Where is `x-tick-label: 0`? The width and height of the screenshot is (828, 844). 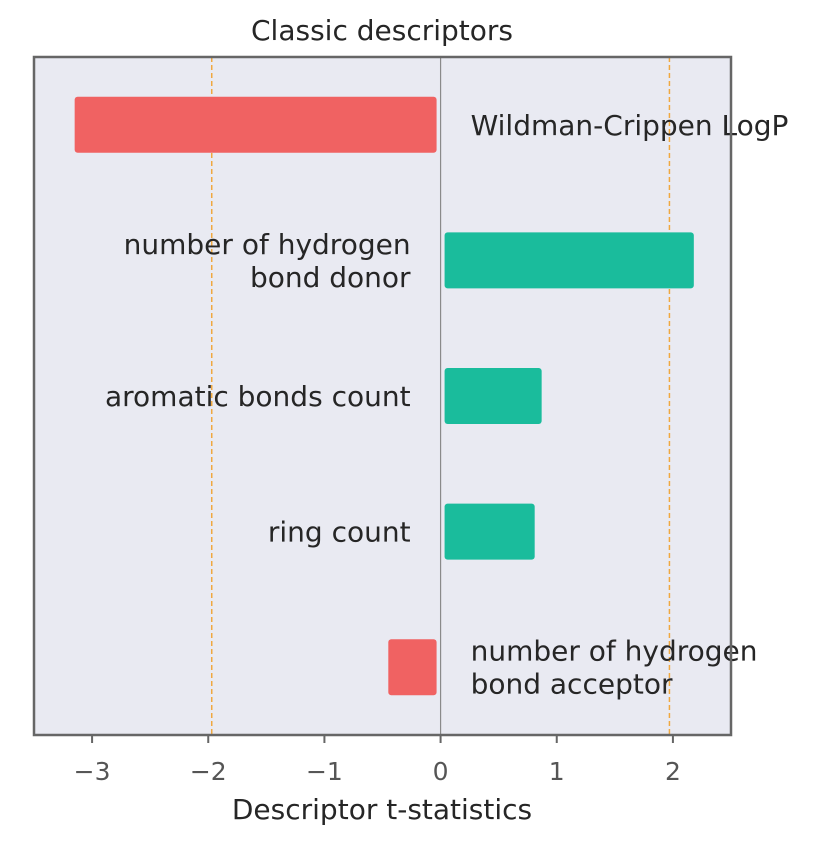
x-tick-label: 0 is located at coordinates (441, 771).